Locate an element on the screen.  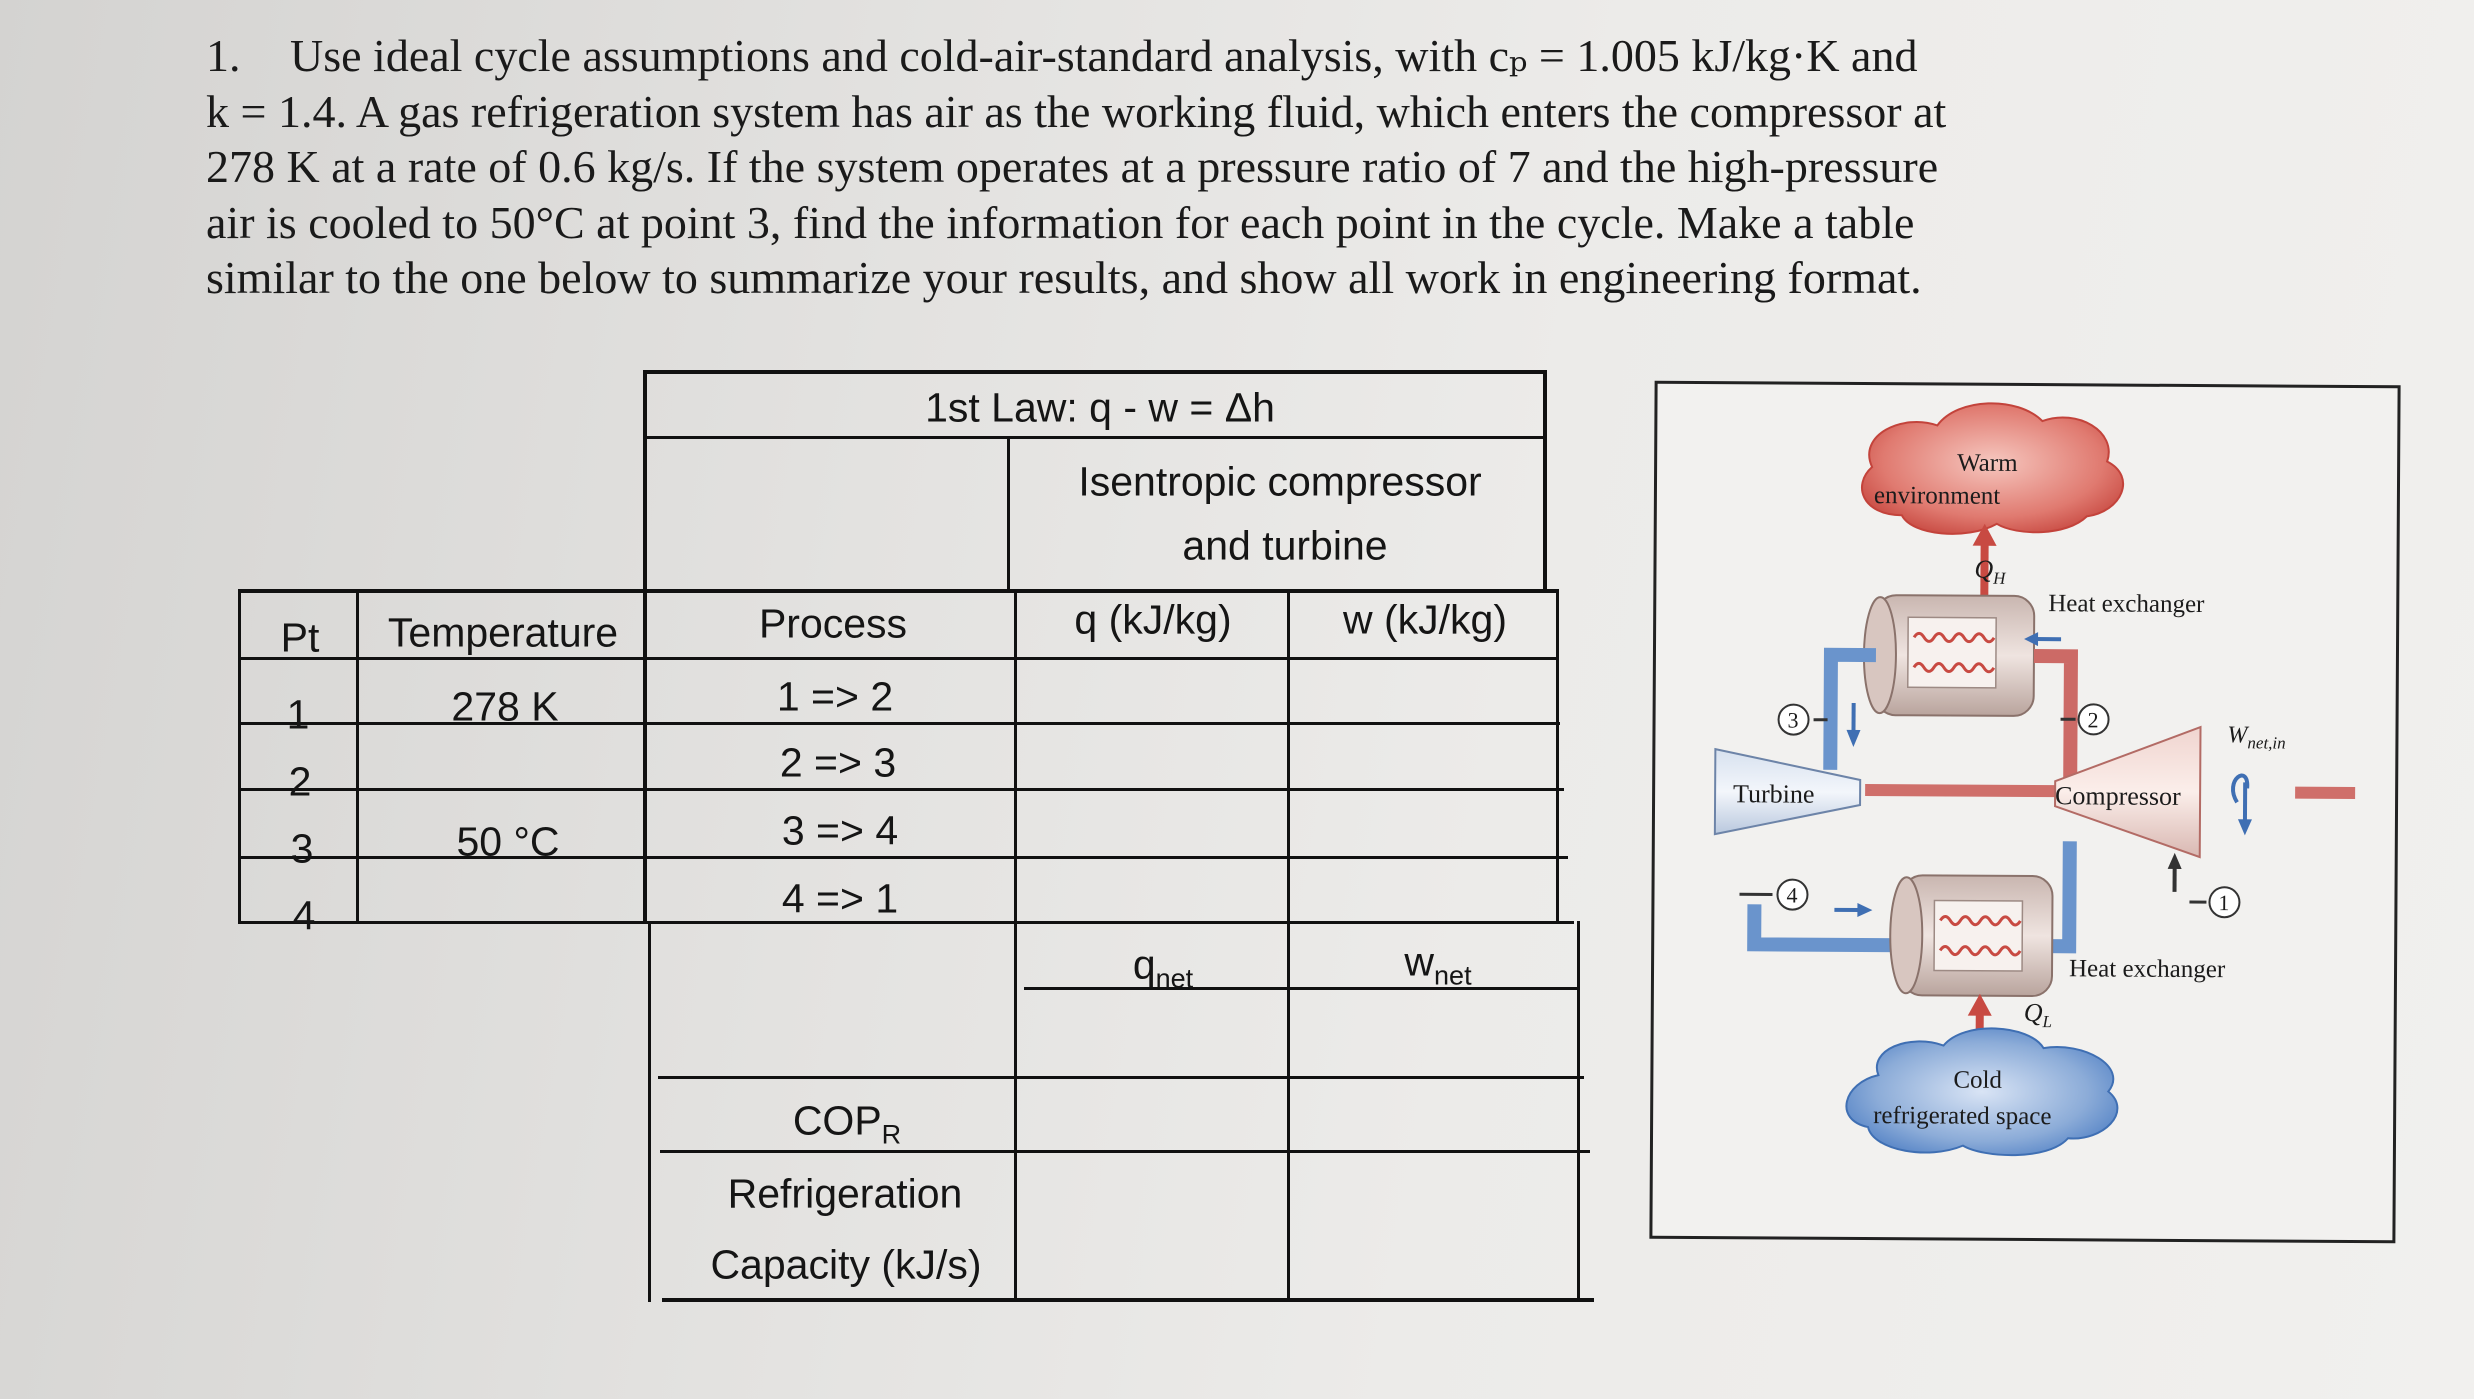
problem-number: 1. is located at coordinates (223, 55).